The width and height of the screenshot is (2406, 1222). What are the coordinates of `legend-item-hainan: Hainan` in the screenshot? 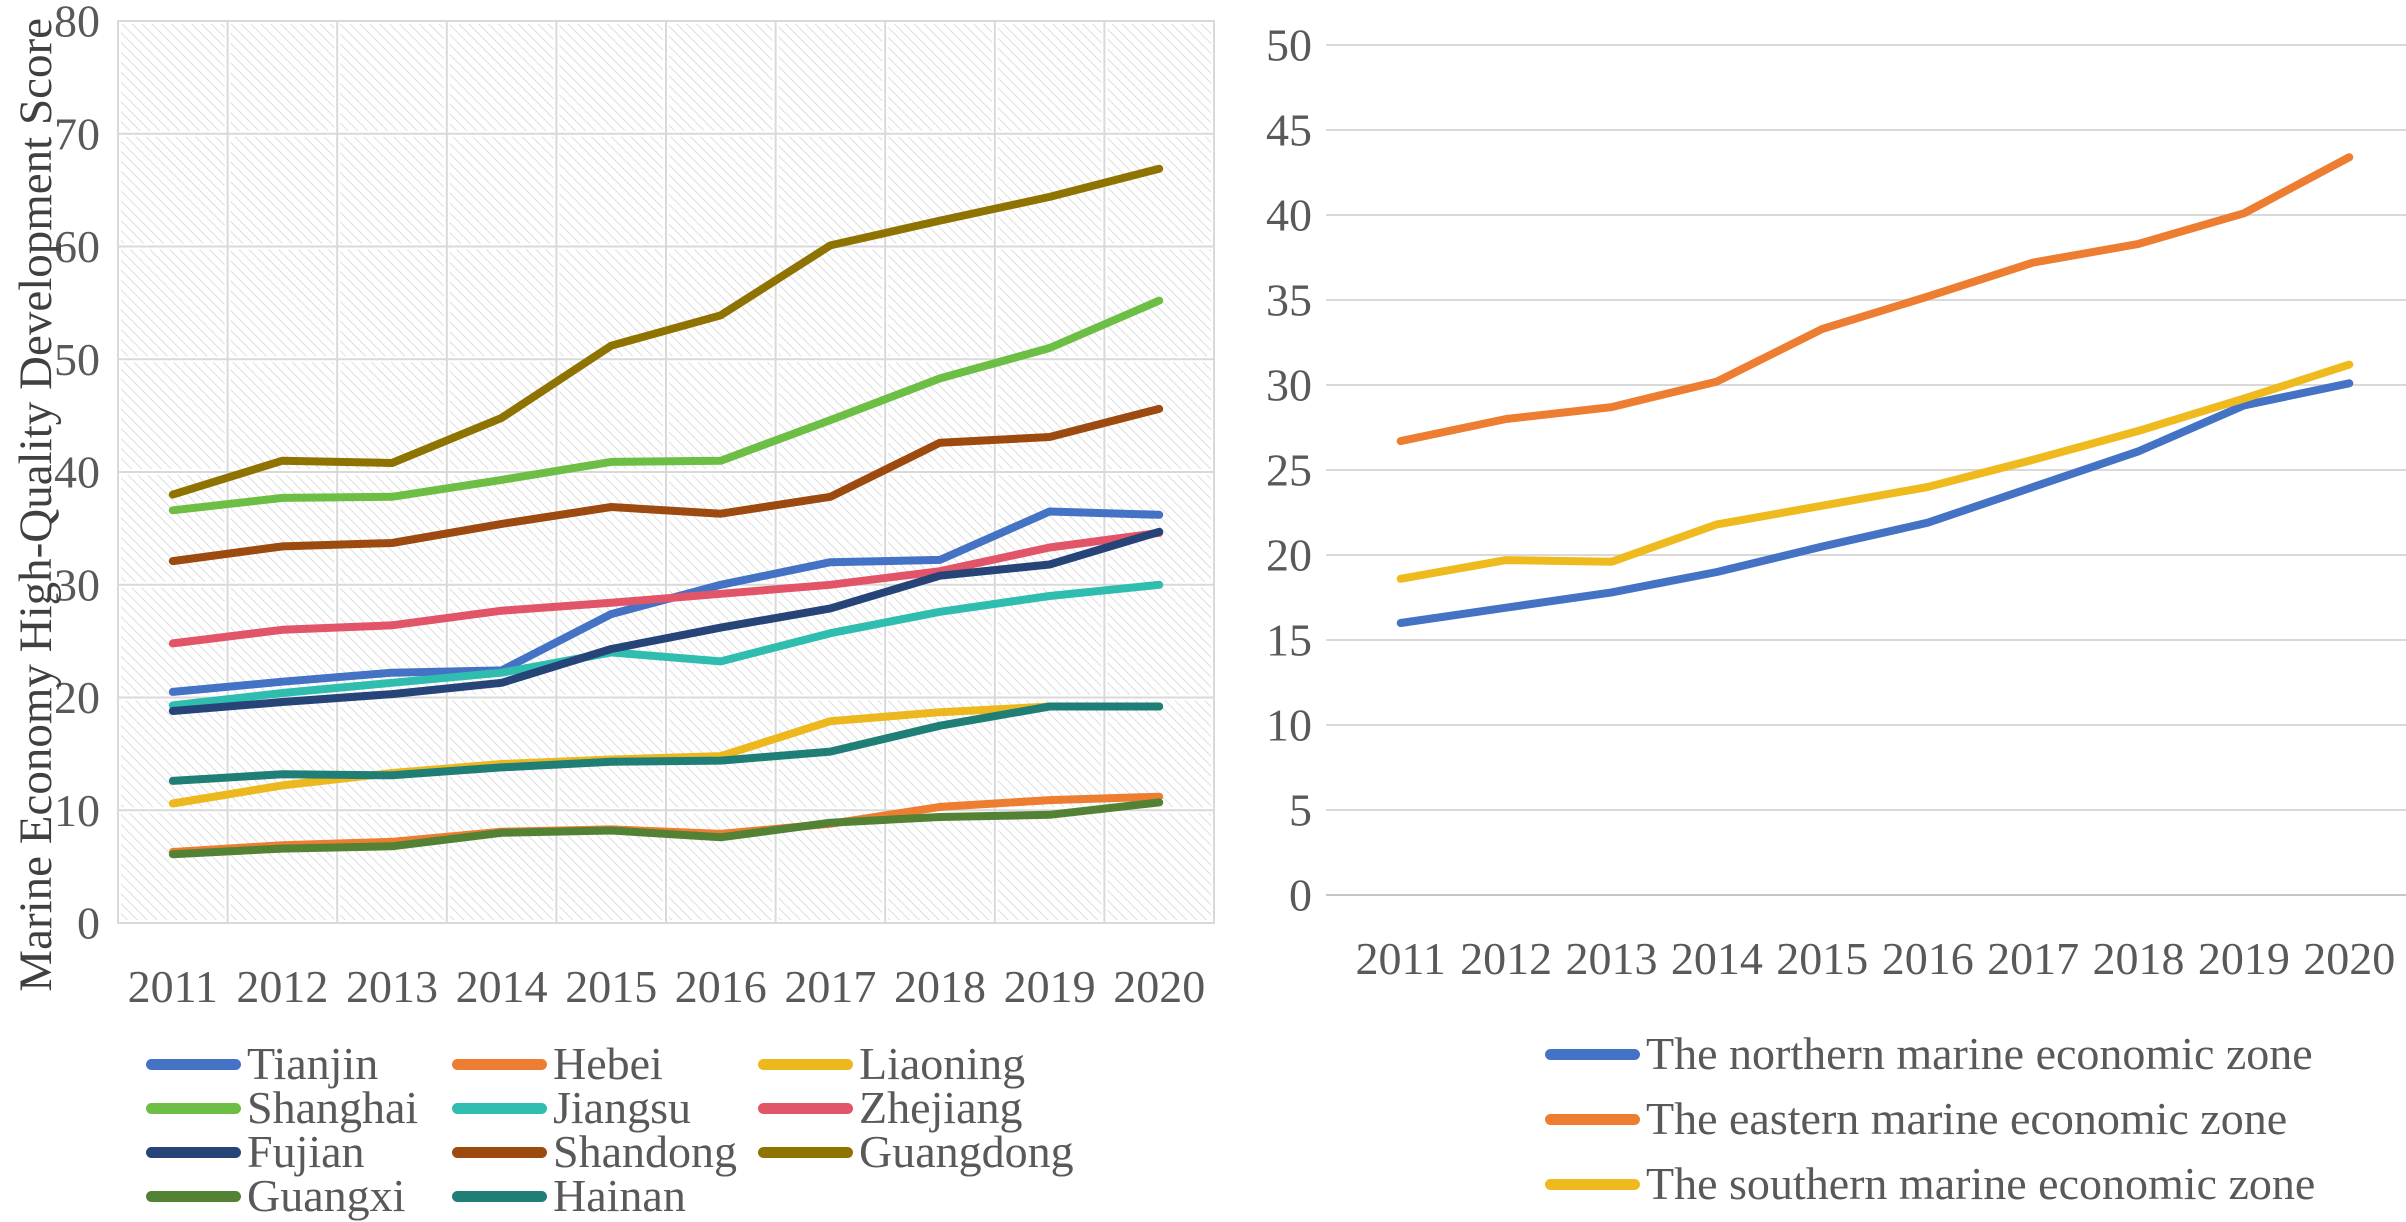 It's located at (605, 1195).